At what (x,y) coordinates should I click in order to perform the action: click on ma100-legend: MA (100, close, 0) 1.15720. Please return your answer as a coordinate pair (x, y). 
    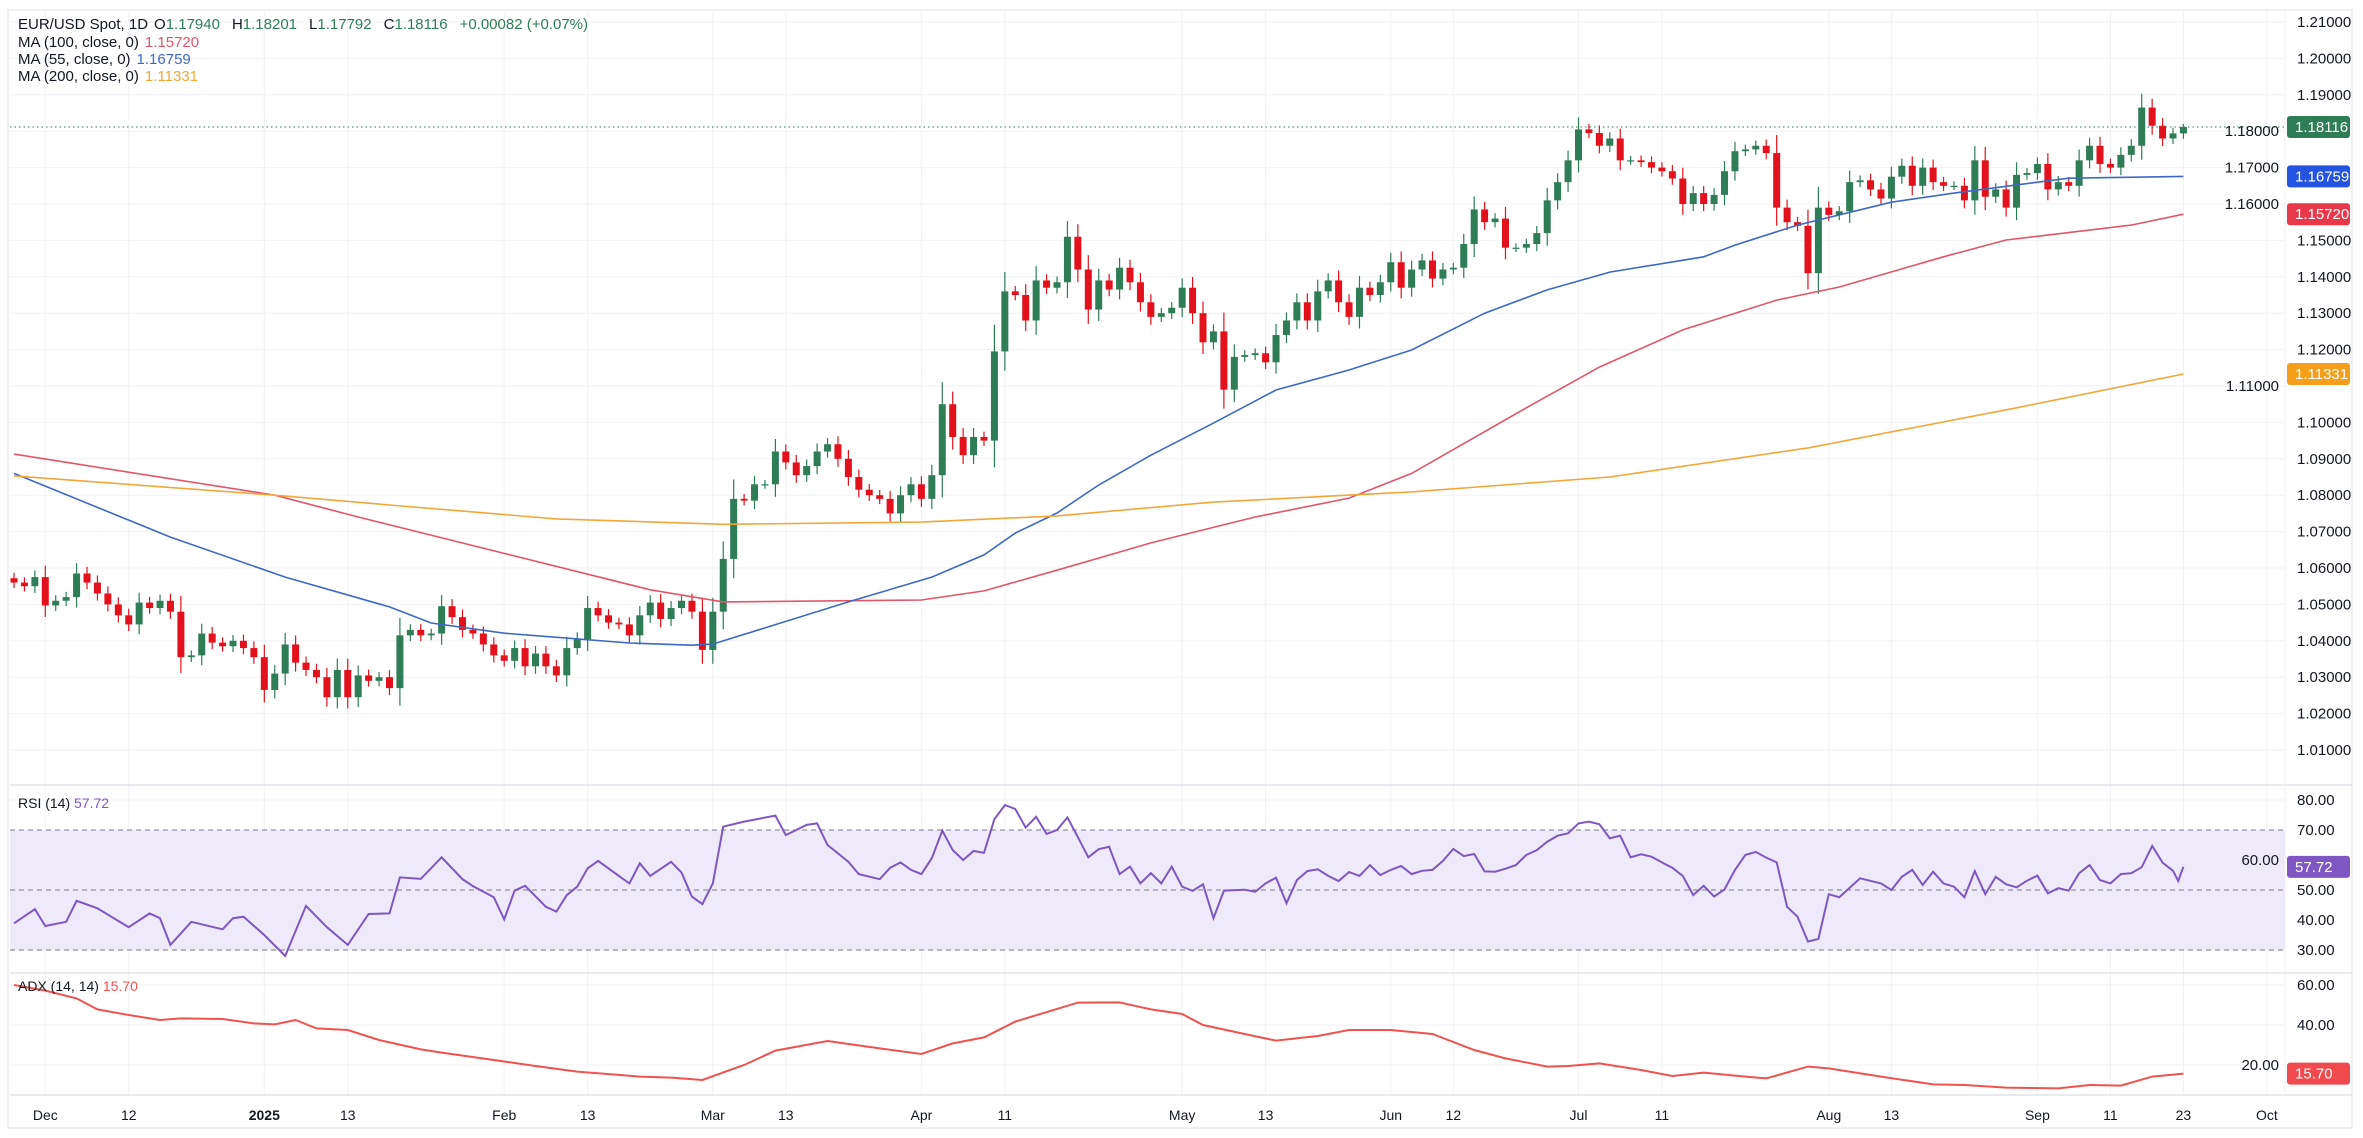
    Looking at the image, I should click on (111, 42).